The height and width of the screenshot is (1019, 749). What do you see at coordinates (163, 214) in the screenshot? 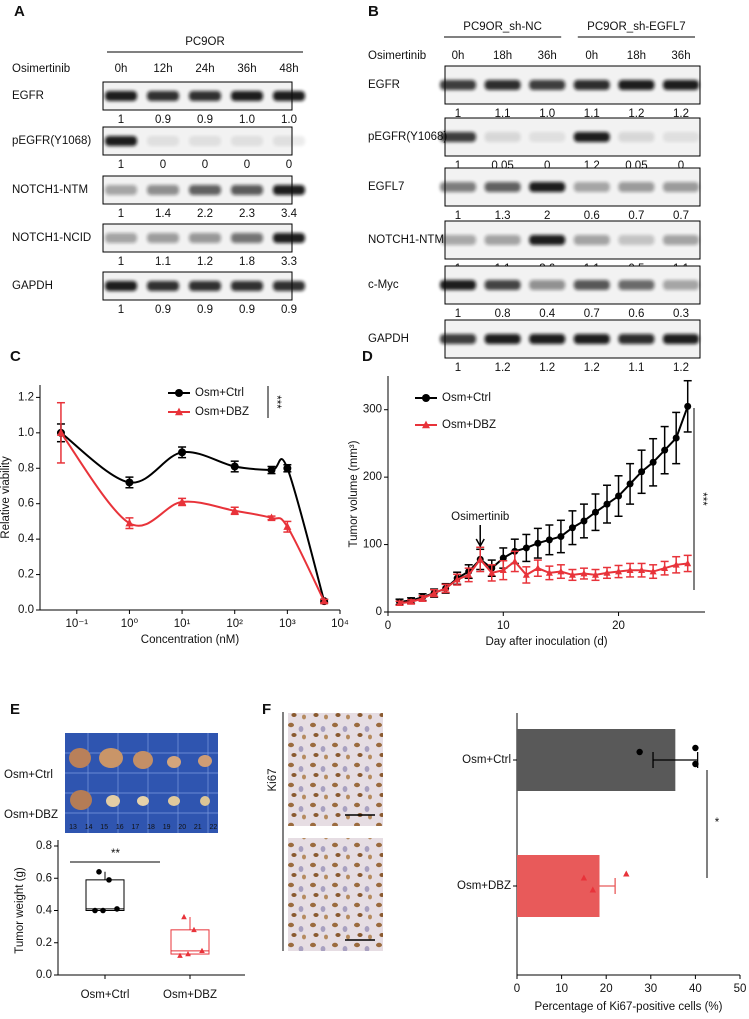
I see `band-value: 1.4` at bounding box center [163, 214].